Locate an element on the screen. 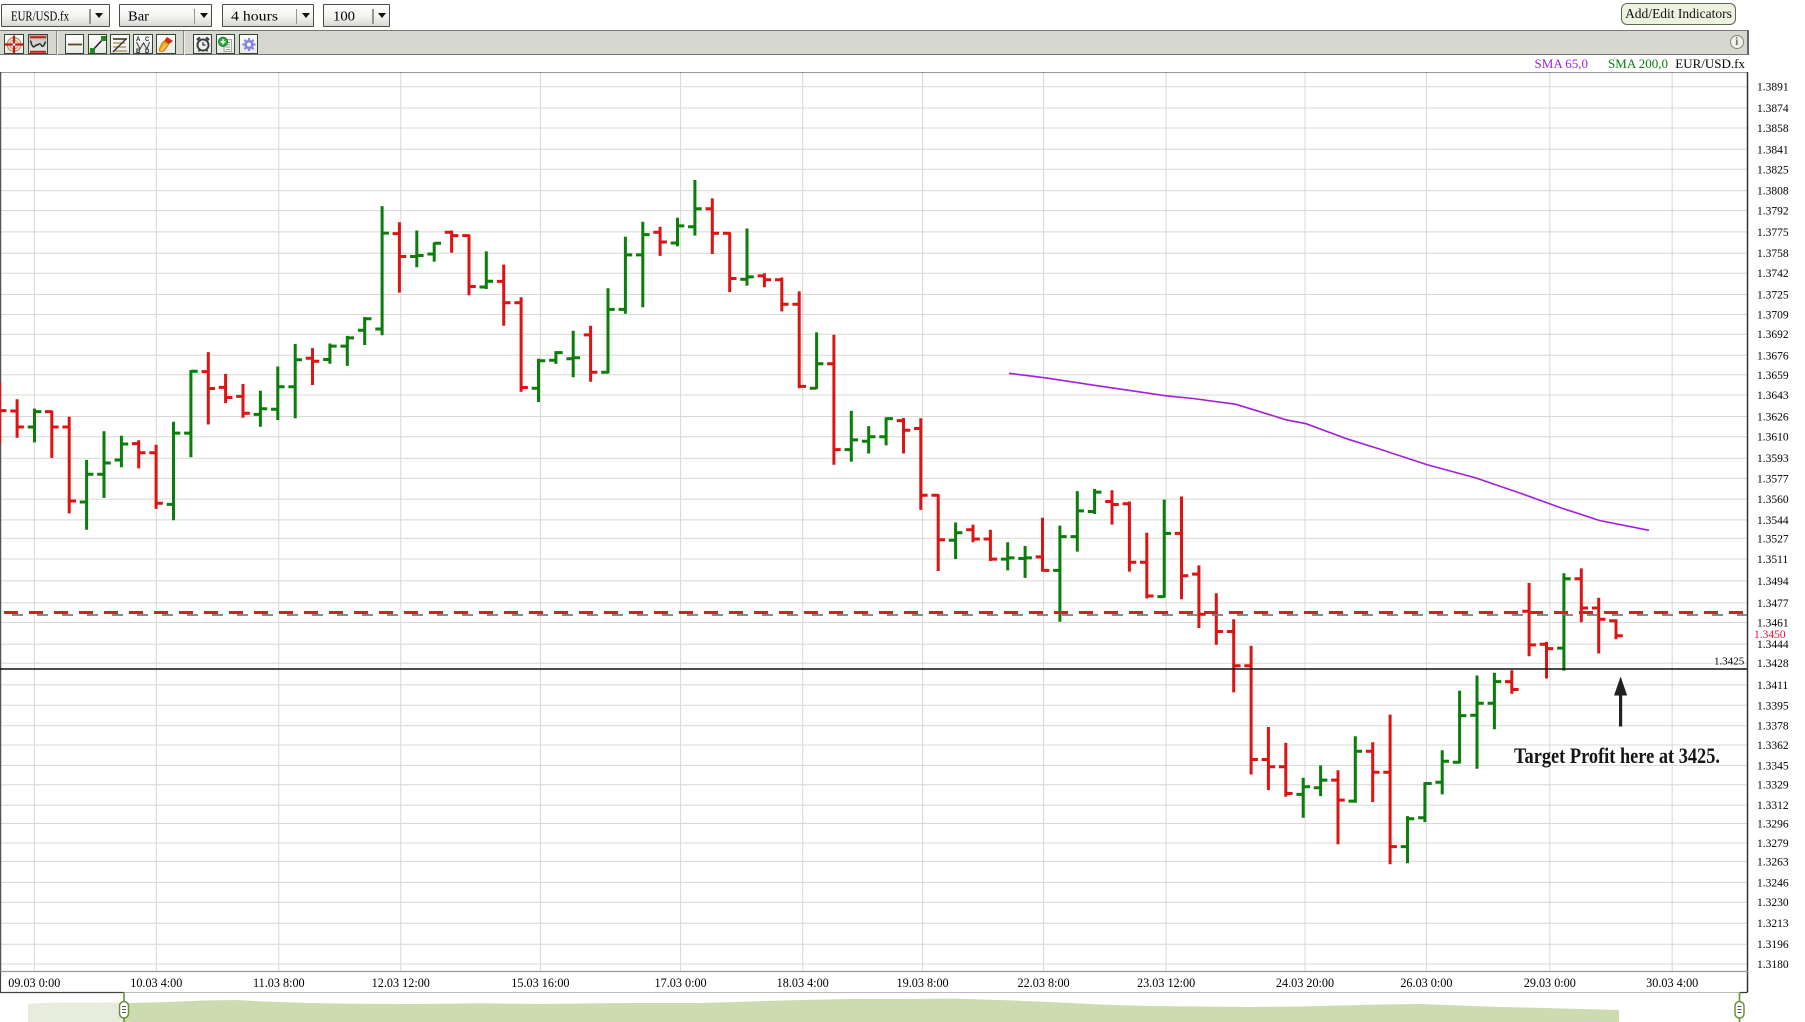  svg-text: 1.3692 is located at coordinates (1773, 335).